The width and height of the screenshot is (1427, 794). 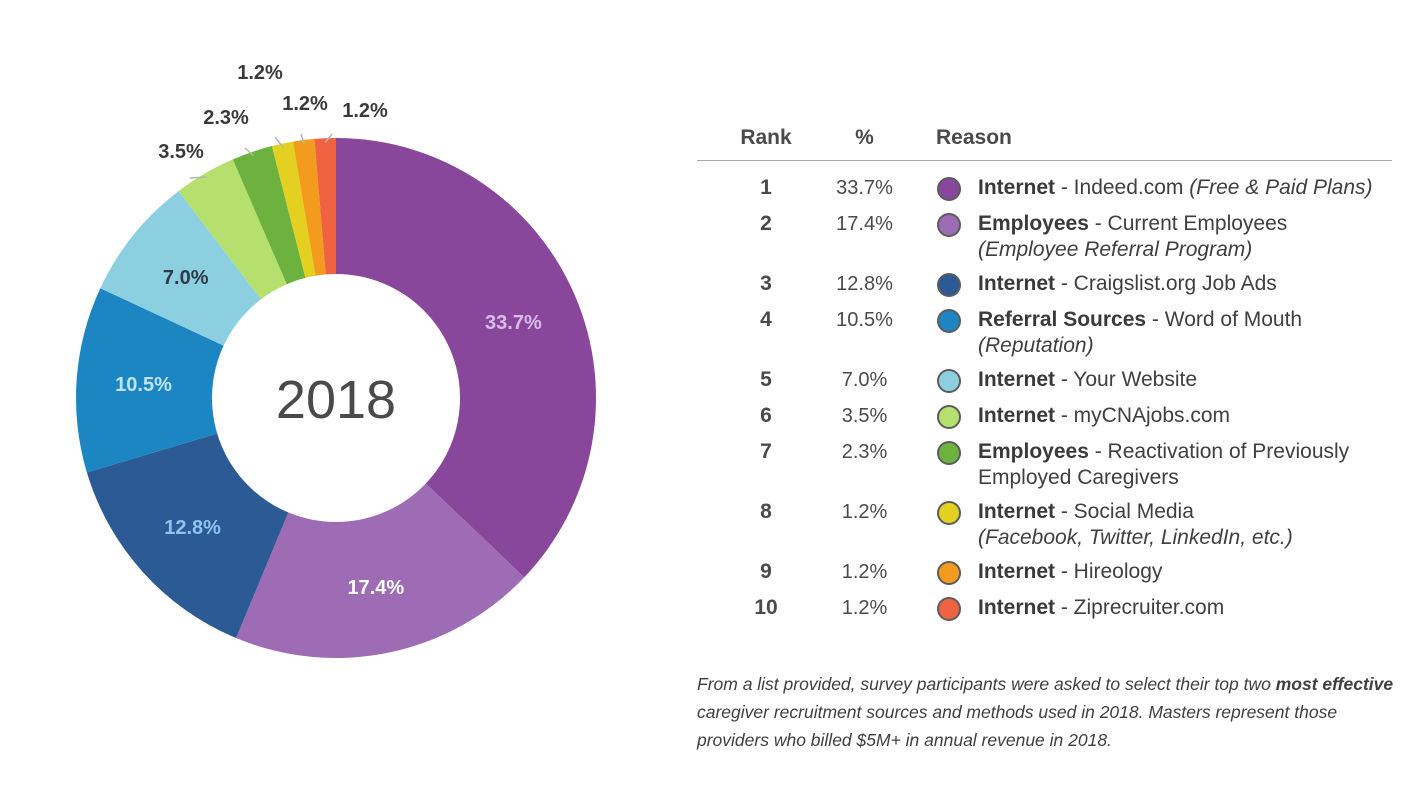 What do you see at coordinates (974, 137) in the screenshot?
I see `header-reason: Reason` at bounding box center [974, 137].